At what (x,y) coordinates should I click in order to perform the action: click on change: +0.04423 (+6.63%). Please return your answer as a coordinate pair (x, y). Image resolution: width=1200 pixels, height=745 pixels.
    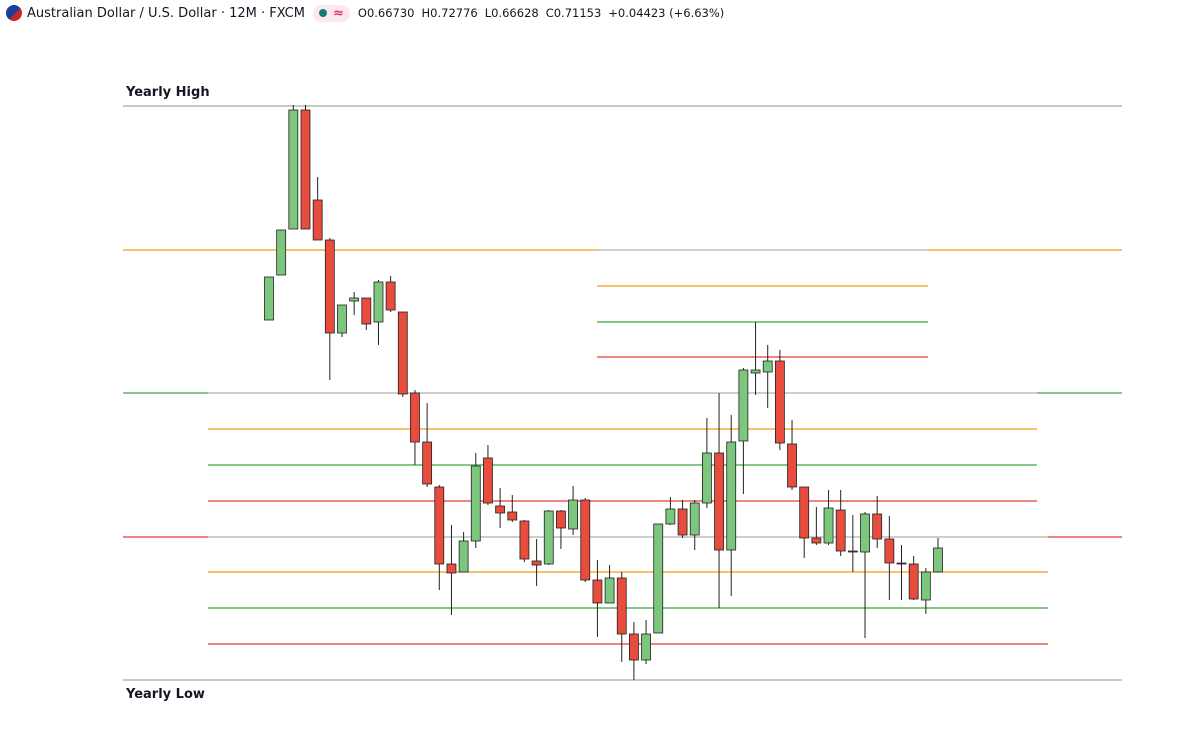
    Looking at the image, I should click on (666, 13).